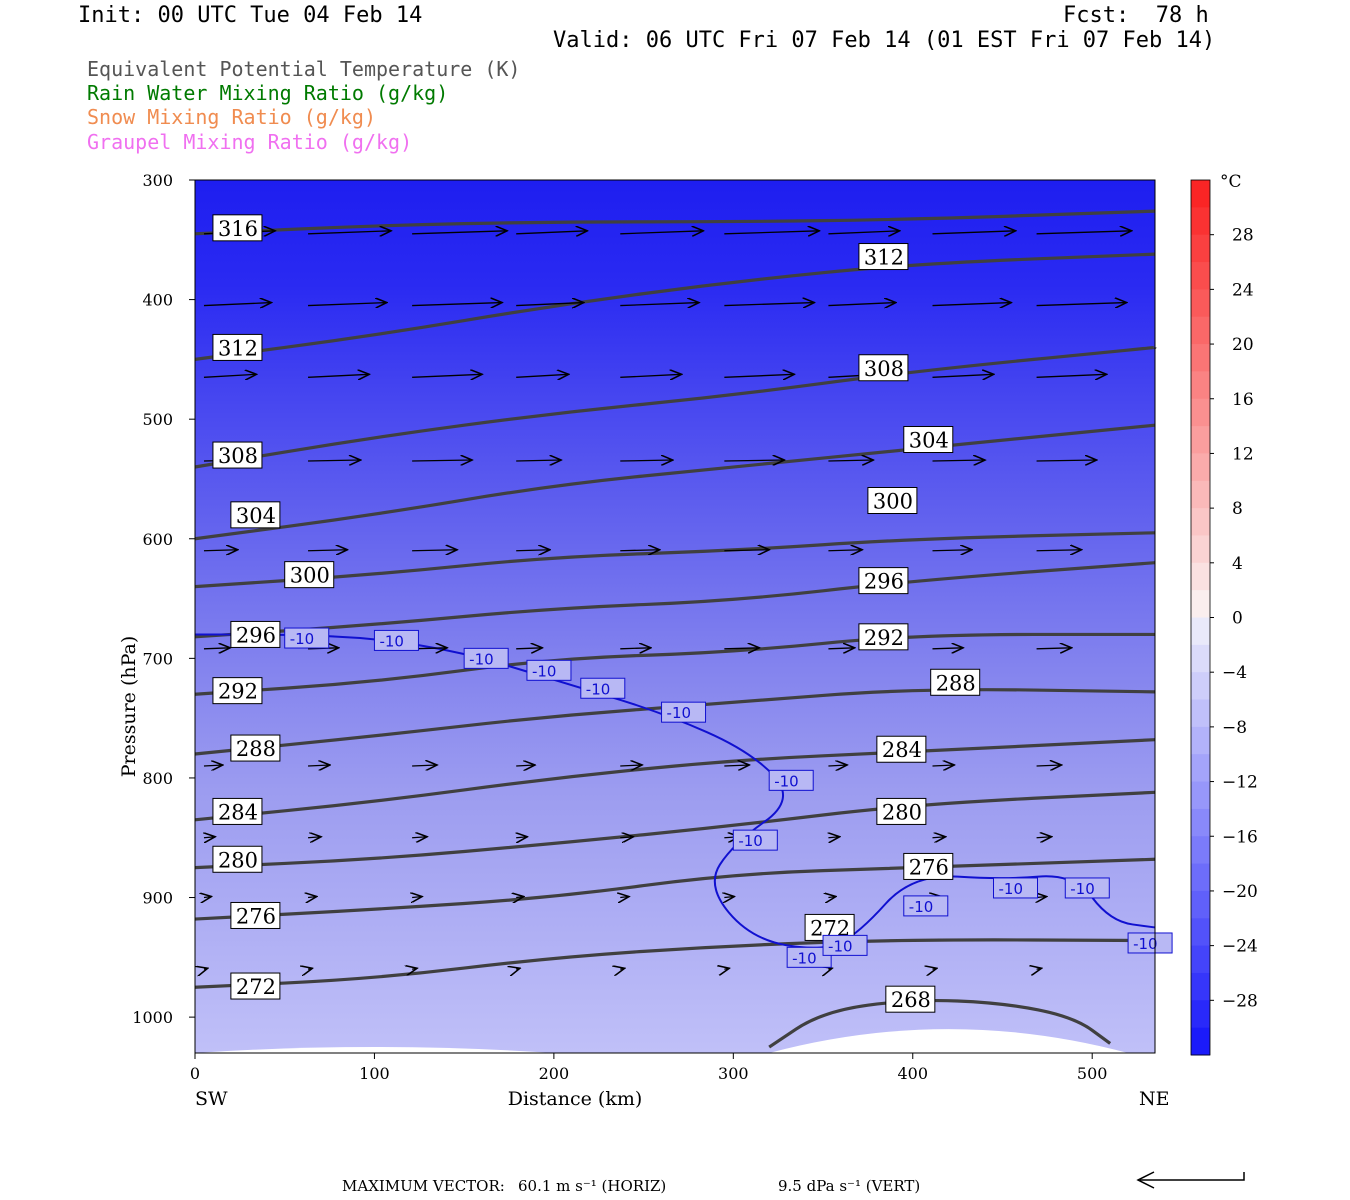 The width and height of the screenshot is (1350, 1200). What do you see at coordinates (884, 258) in the screenshot?
I see `theta-e-label-312: 312` at bounding box center [884, 258].